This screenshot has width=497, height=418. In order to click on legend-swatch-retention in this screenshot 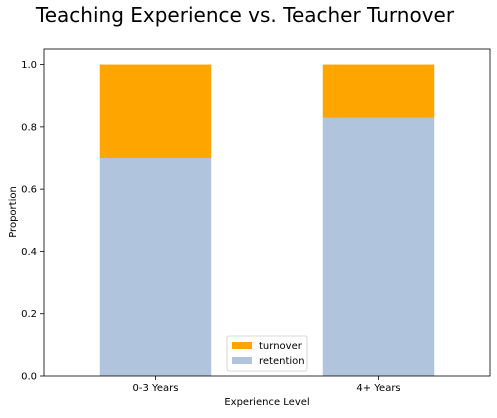, I will do `click(242, 360)`.